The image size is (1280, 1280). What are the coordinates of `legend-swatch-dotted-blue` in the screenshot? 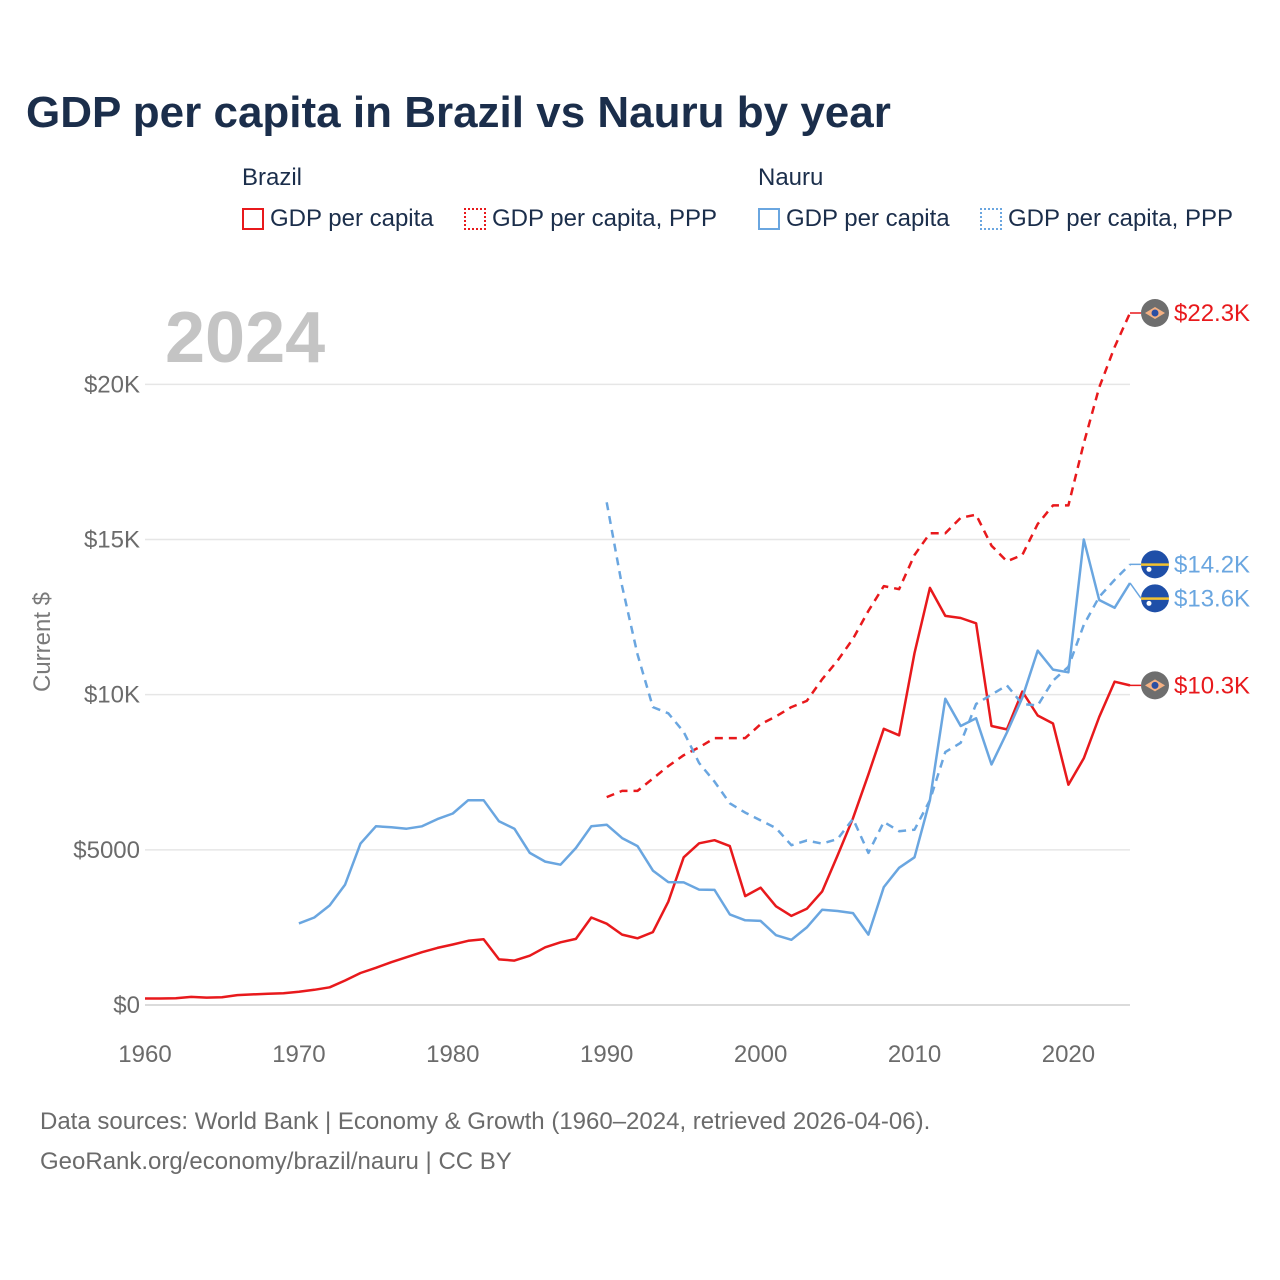 It's located at (991, 219).